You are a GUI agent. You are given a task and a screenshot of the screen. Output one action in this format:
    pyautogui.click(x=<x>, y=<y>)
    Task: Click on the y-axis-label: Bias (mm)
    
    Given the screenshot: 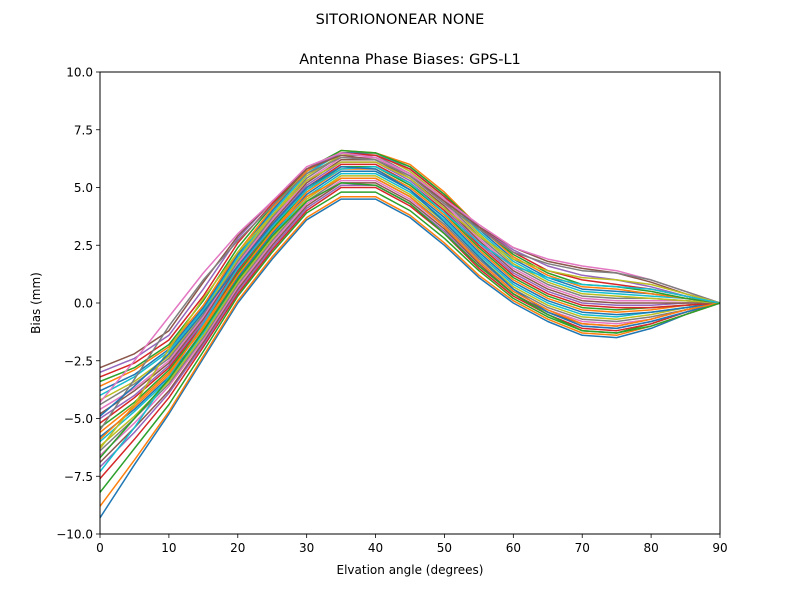 What is the action you would take?
    pyautogui.click(x=36, y=303)
    